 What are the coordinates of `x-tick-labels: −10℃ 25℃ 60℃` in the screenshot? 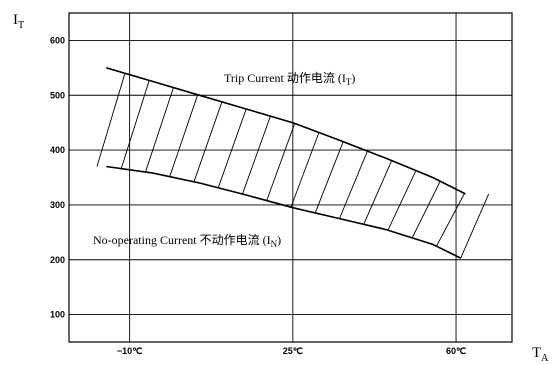 It's located at (291, 351).